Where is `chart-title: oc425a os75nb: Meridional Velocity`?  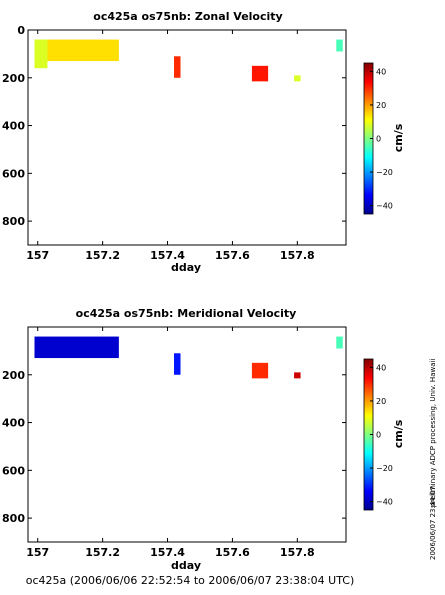 chart-title: oc425a os75nb: Meridional Velocity is located at coordinates (186, 313).